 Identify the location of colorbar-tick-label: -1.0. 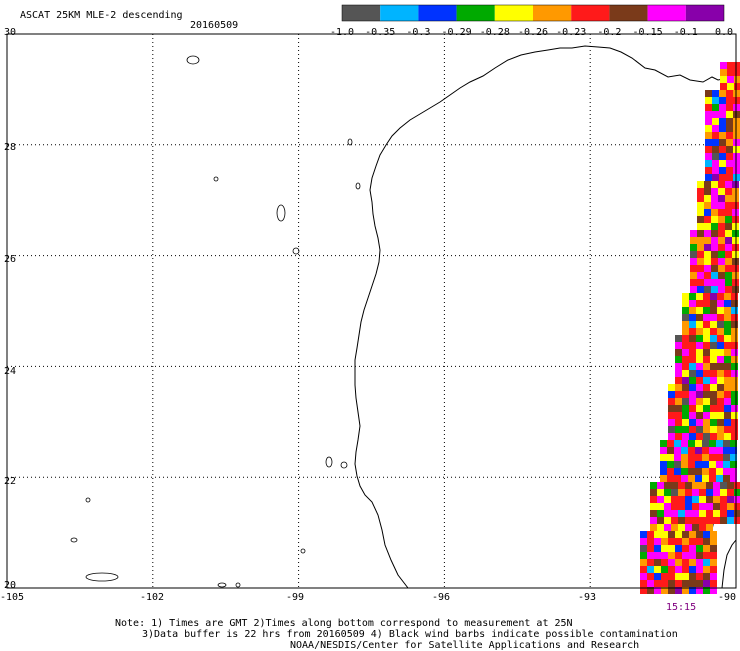
(342, 32).